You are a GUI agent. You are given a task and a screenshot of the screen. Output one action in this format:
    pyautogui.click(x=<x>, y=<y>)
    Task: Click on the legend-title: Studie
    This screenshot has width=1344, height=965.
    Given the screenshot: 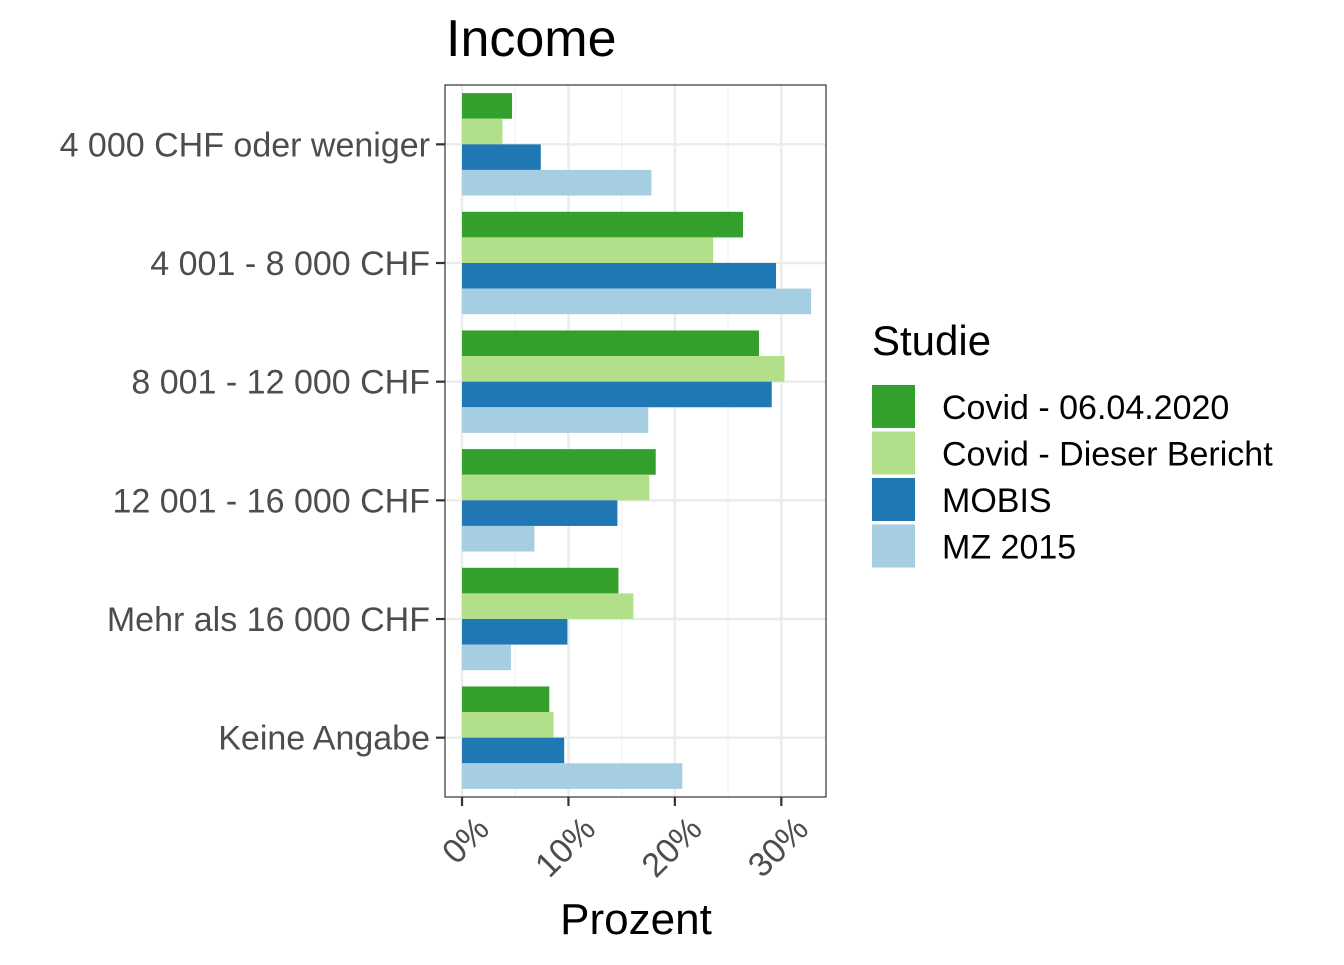 What is the action you would take?
    pyautogui.click(x=931, y=340)
    